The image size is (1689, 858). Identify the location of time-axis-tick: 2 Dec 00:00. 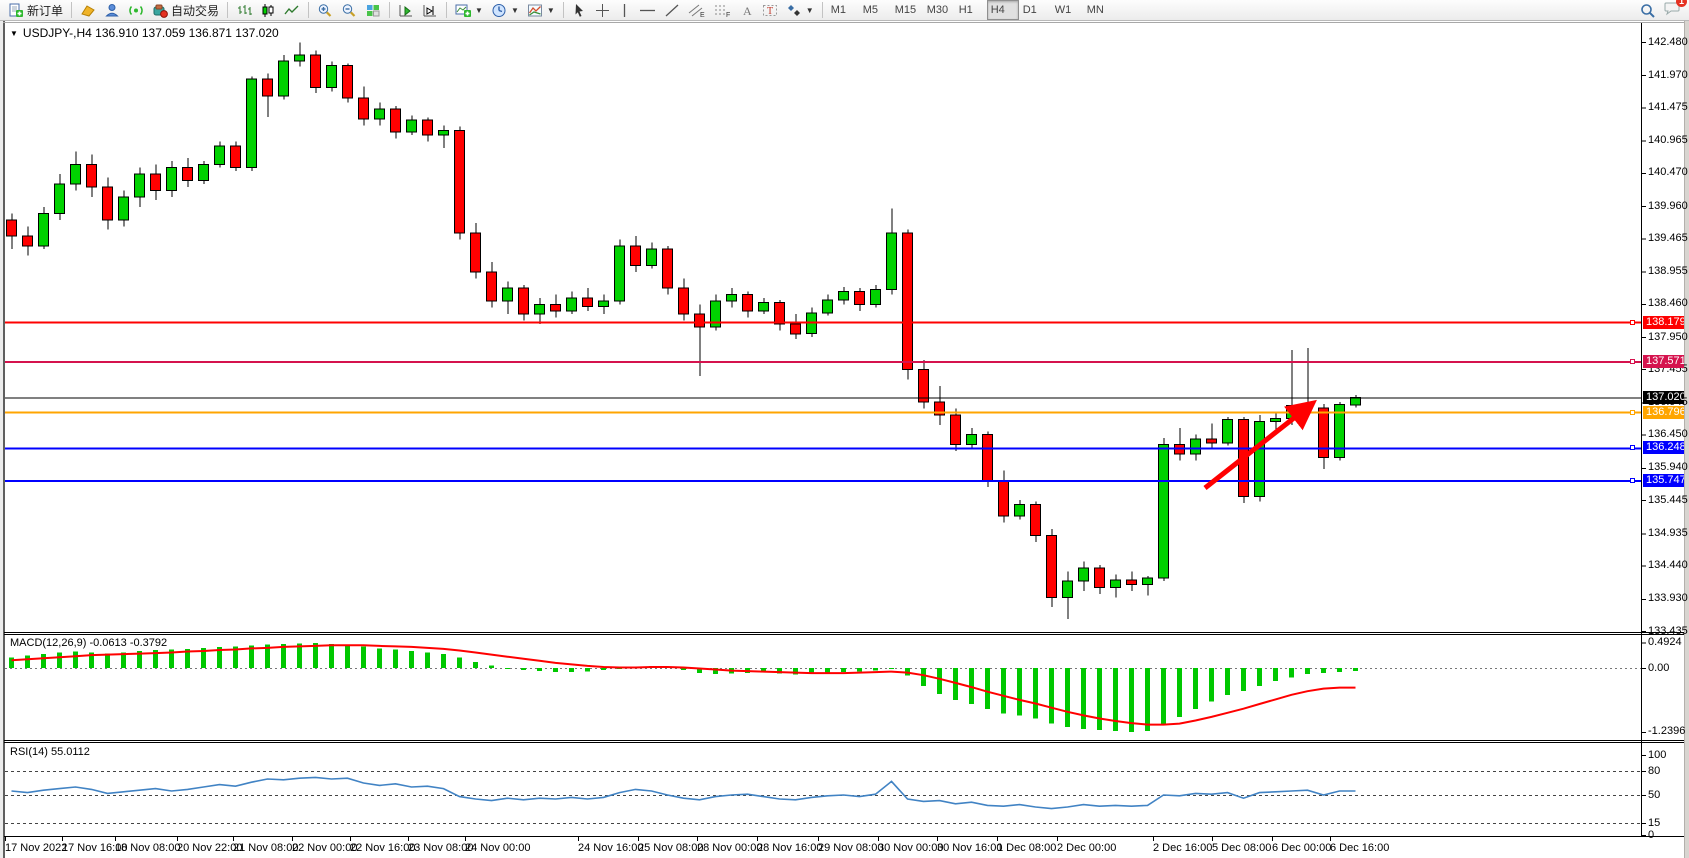
(1087, 848).